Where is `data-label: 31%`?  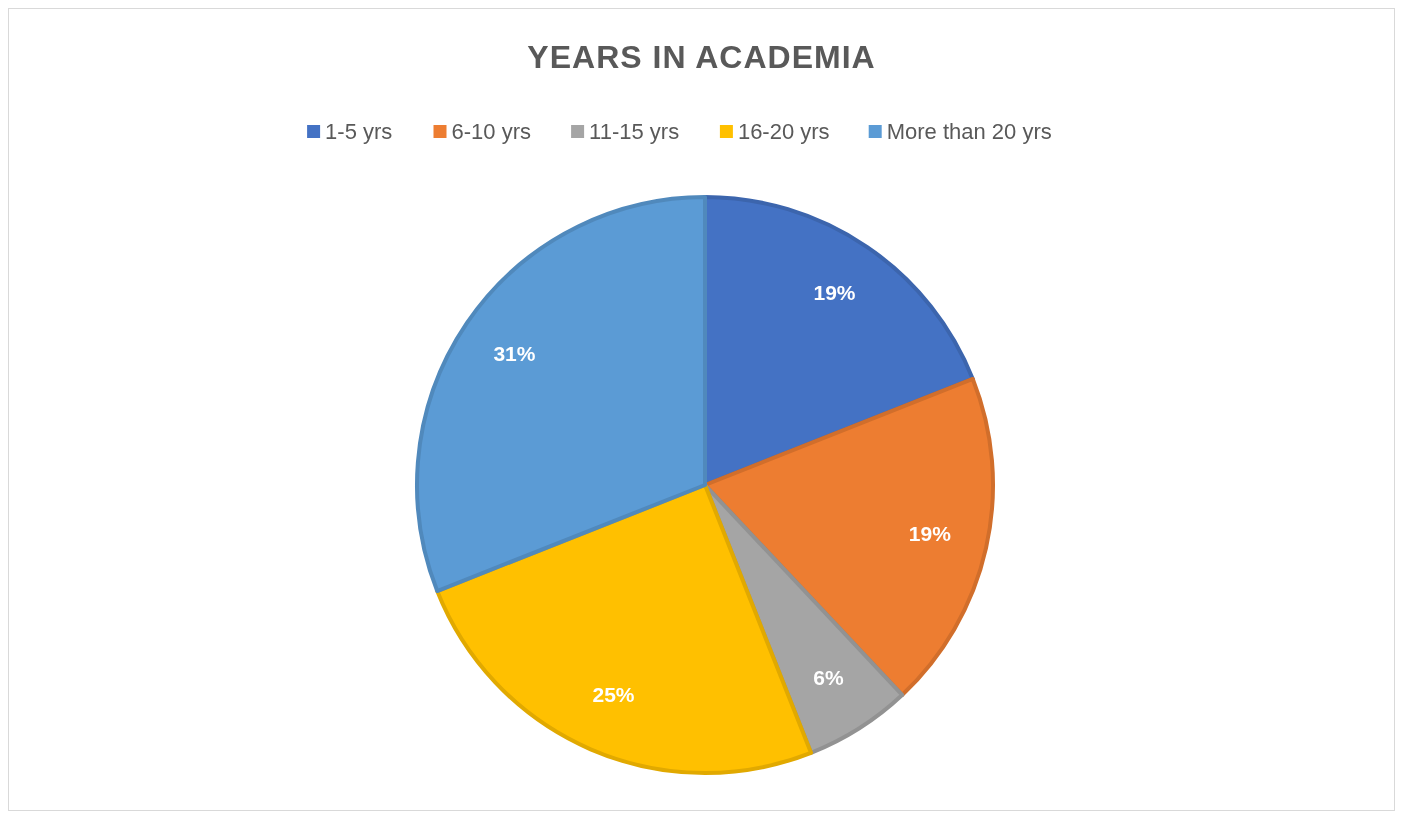 data-label: 31% is located at coordinates (514, 354).